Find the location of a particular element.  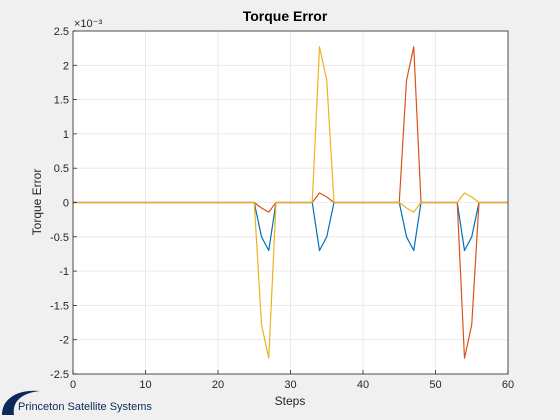

y-tick-label: -1 is located at coordinates (64, 272).